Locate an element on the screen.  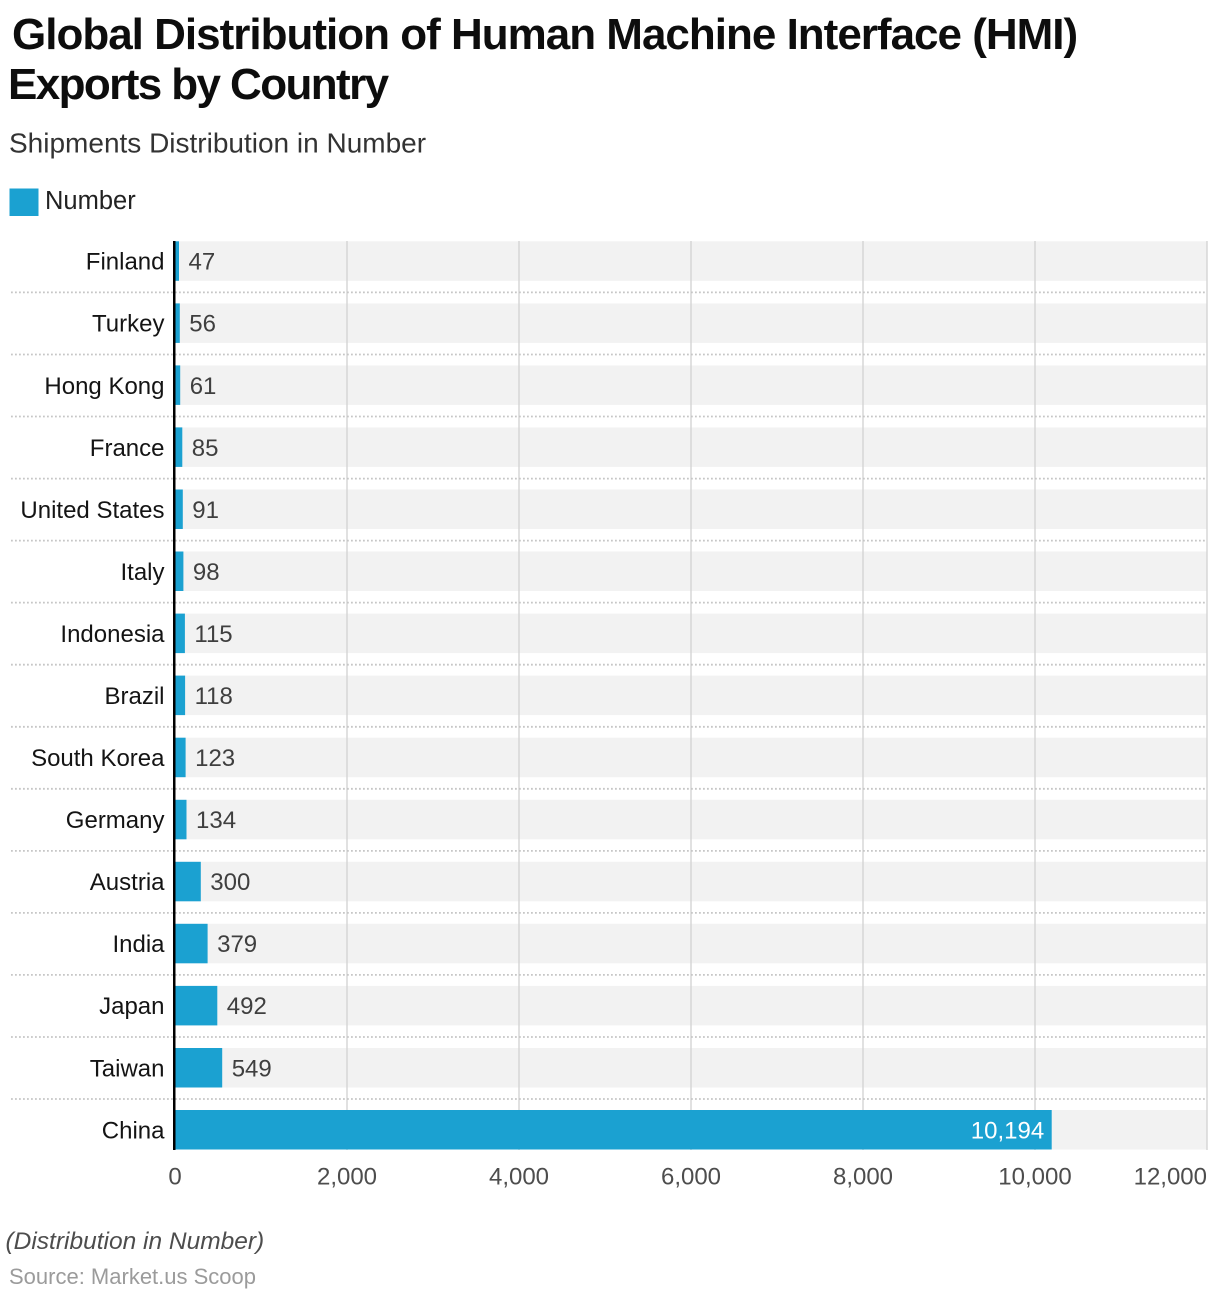
svg-text: 12,000 is located at coordinates (1170, 1177).